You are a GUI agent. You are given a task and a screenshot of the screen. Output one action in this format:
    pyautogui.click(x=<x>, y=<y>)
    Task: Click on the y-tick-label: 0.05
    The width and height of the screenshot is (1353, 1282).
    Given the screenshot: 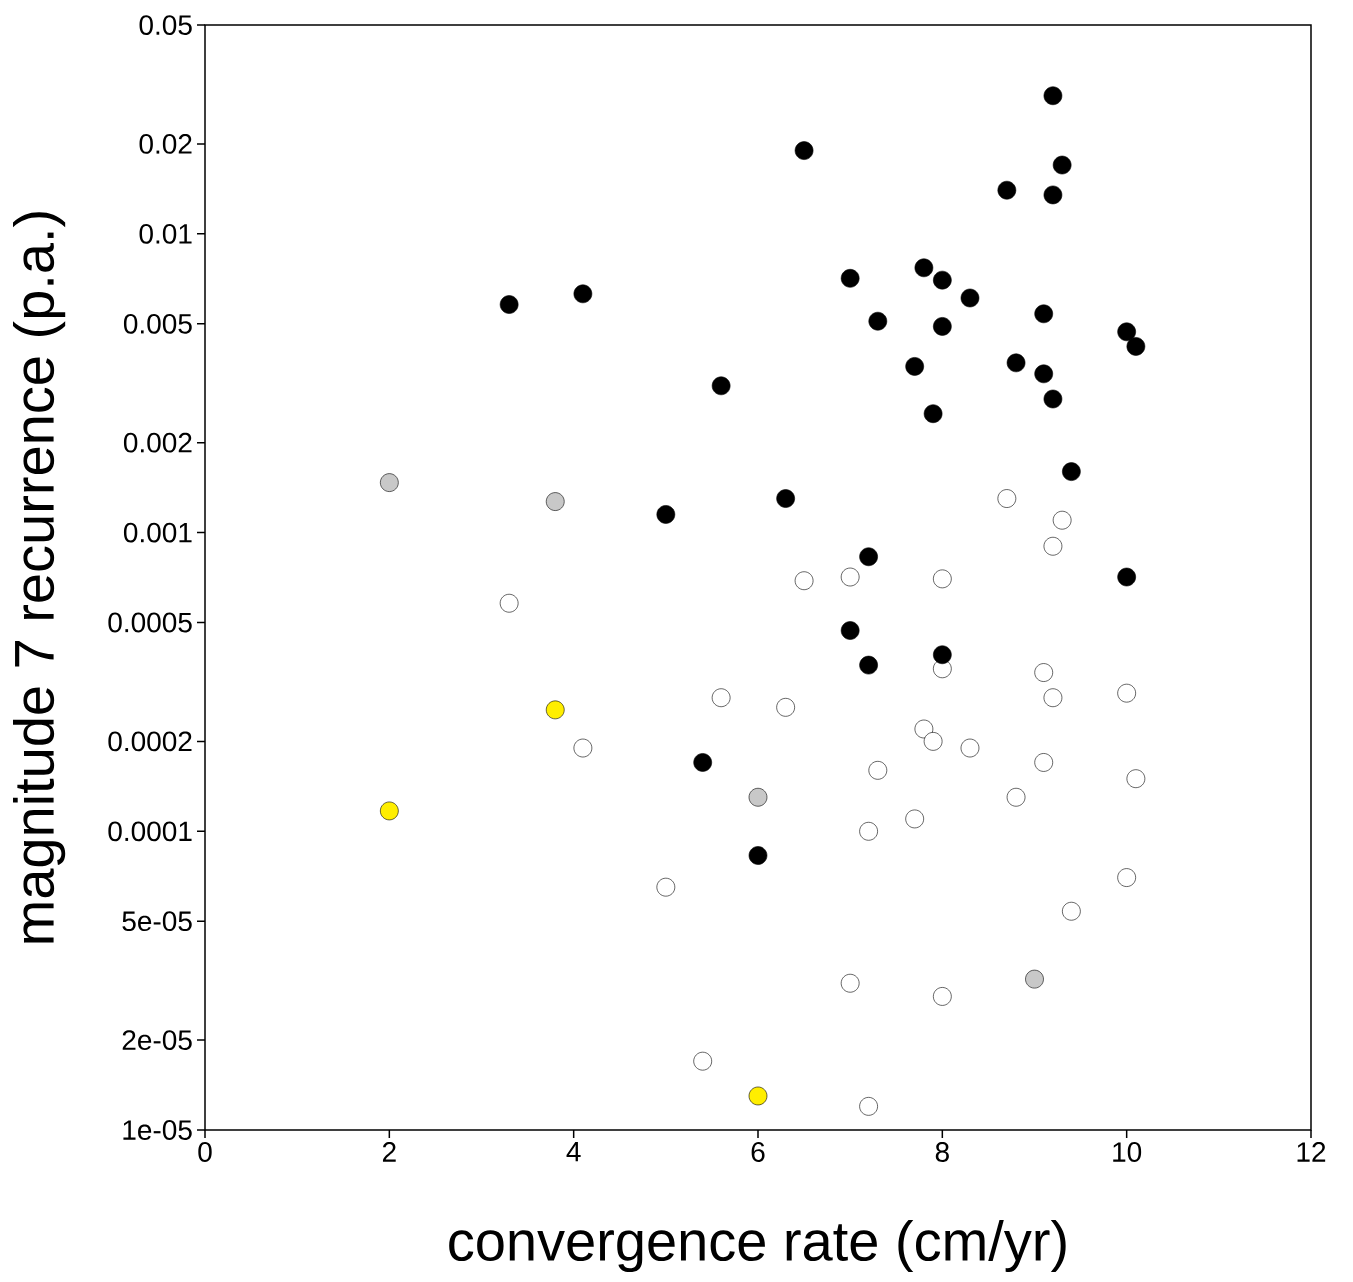 What is the action you would take?
    pyautogui.click(x=165, y=25)
    